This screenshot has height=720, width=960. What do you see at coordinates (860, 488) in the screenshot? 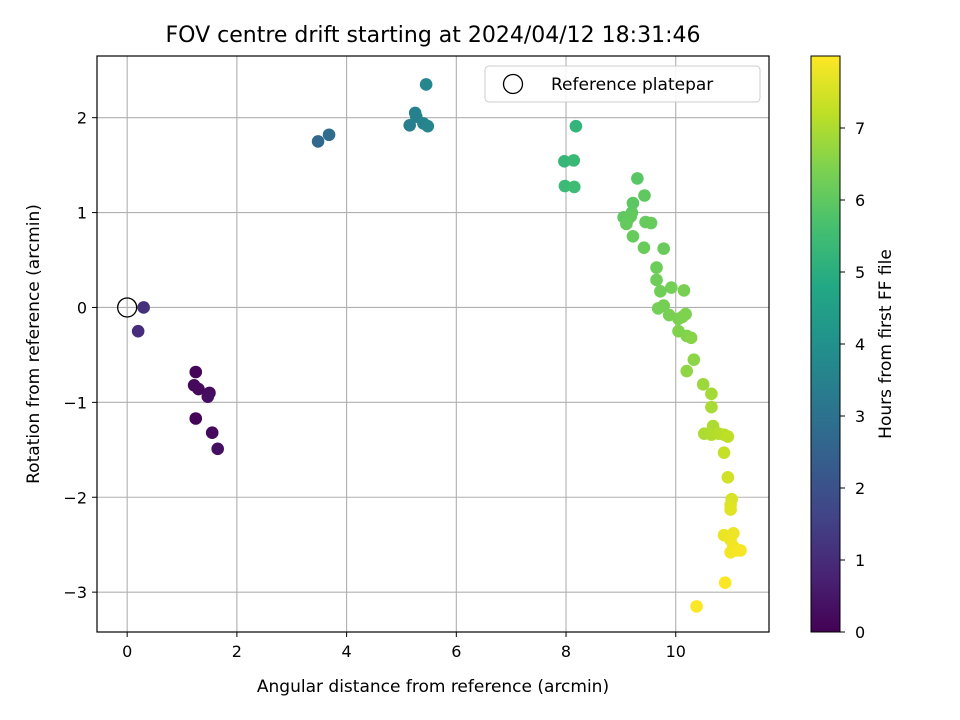
I see `colorbar-tick-label: 2` at bounding box center [860, 488].